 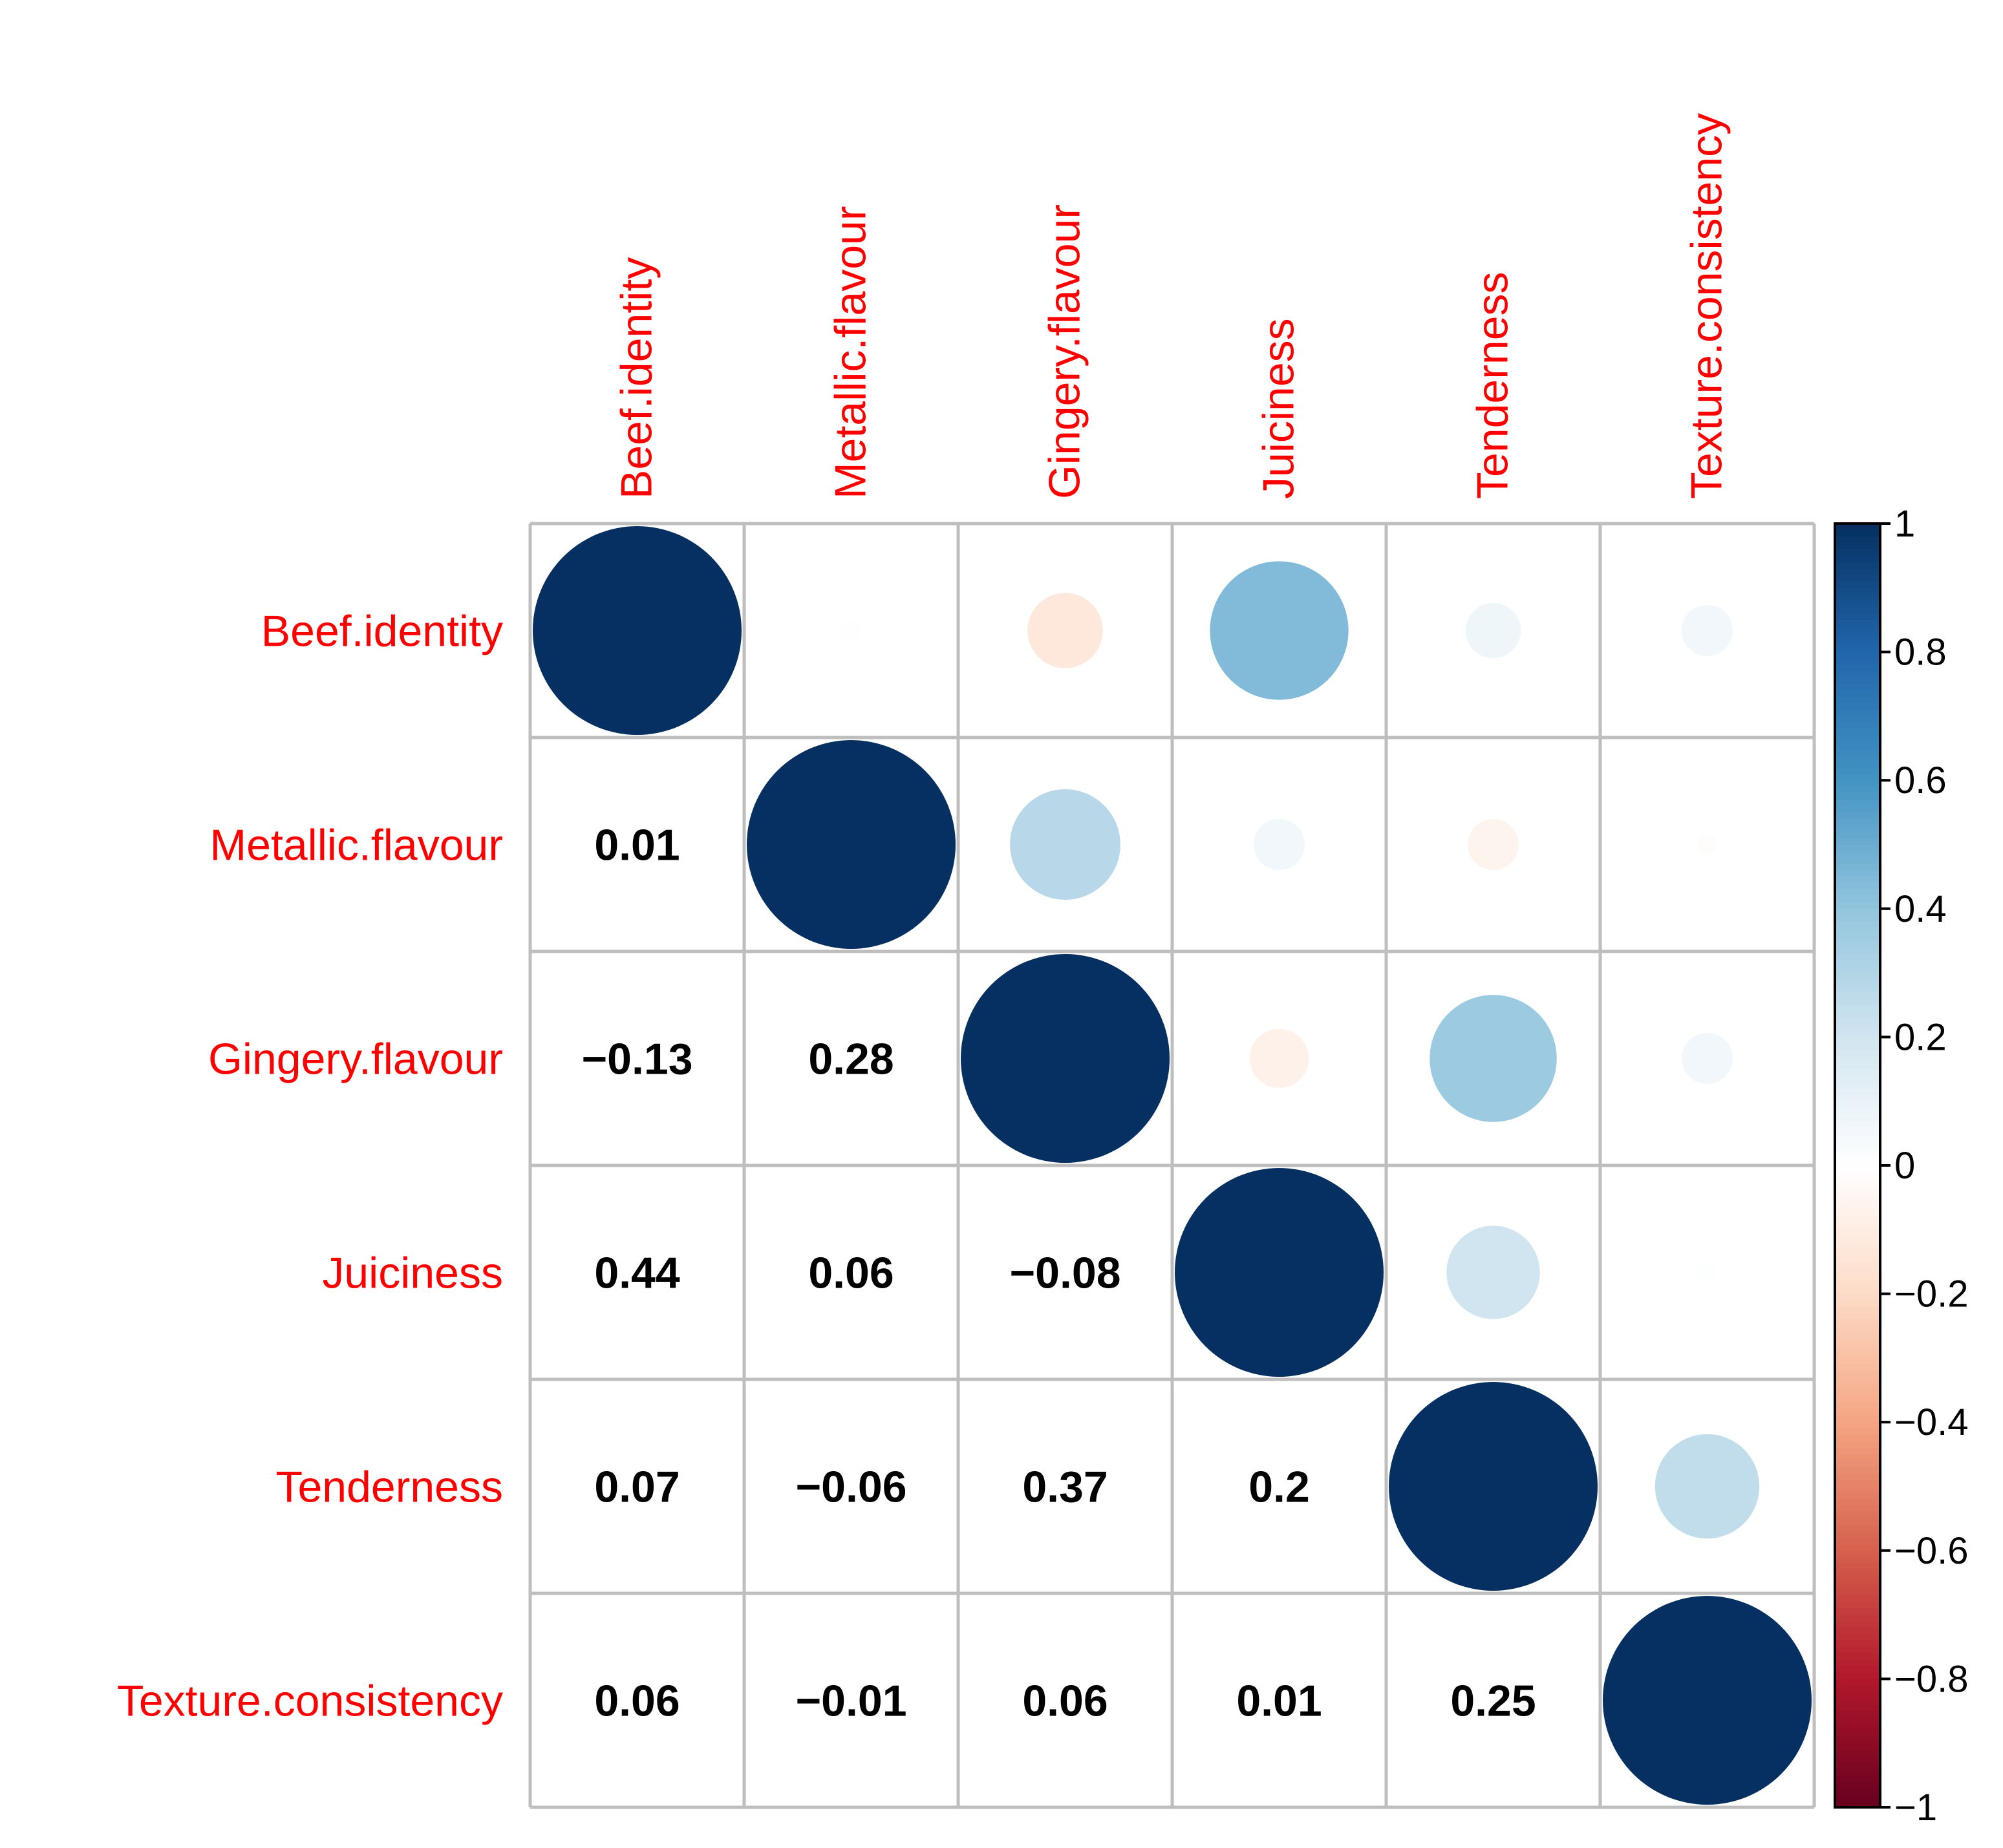 What do you see at coordinates (1064, 1273) in the screenshot?
I see `correlation-value: −0.08` at bounding box center [1064, 1273].